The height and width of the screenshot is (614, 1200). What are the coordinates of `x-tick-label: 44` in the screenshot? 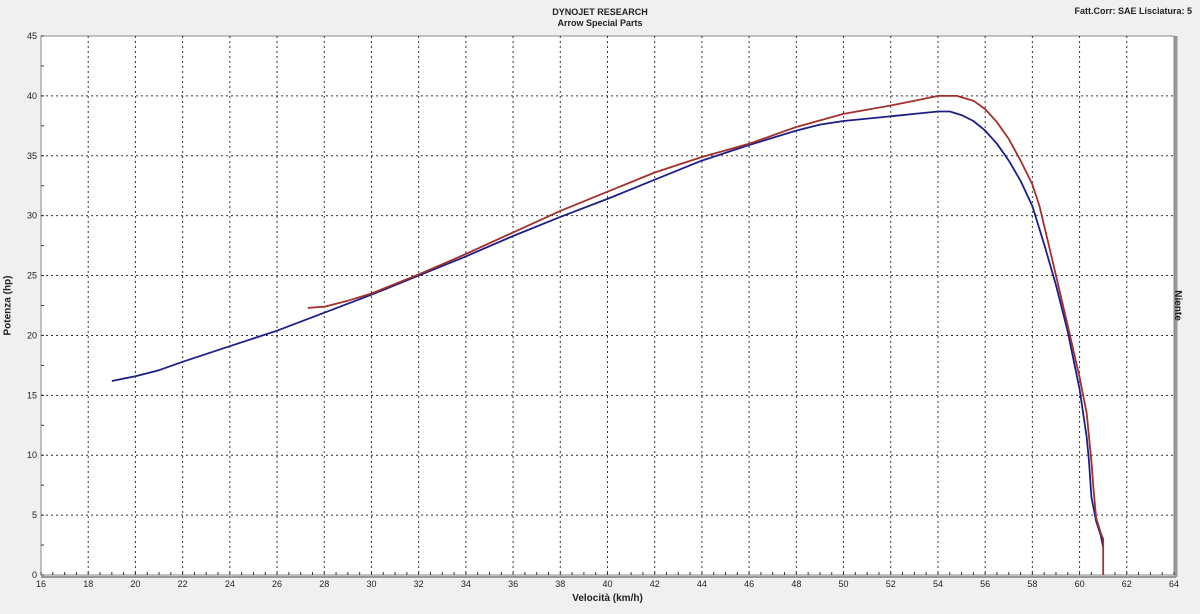 It's located at (702, 584).